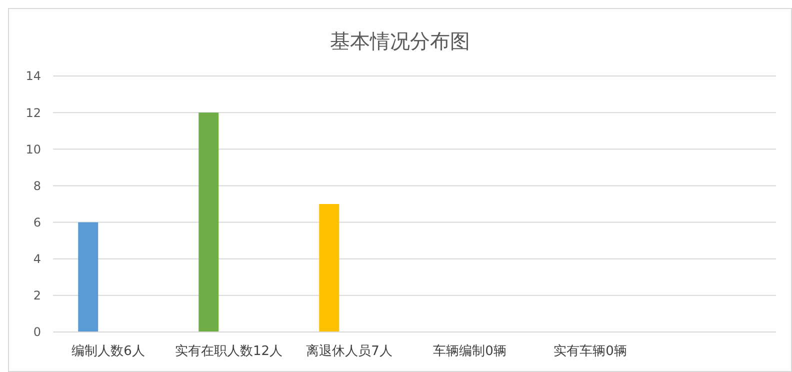  I want to click on y-tick-label: 10, so click(33, 149).